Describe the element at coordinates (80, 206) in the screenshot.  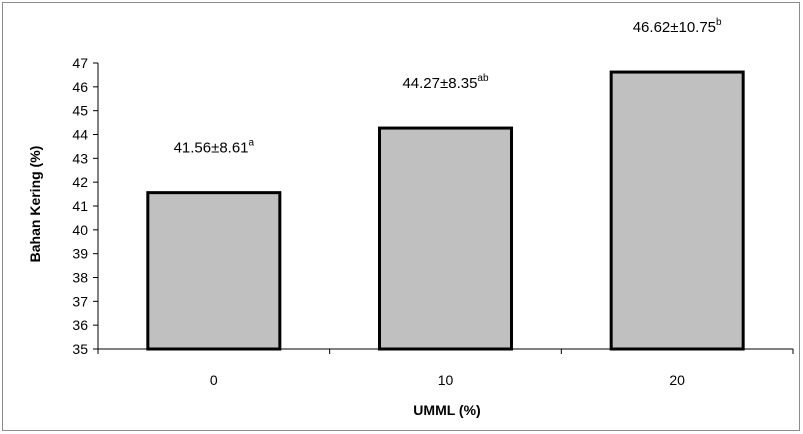
I see `y-tick-label: 41` at that location.